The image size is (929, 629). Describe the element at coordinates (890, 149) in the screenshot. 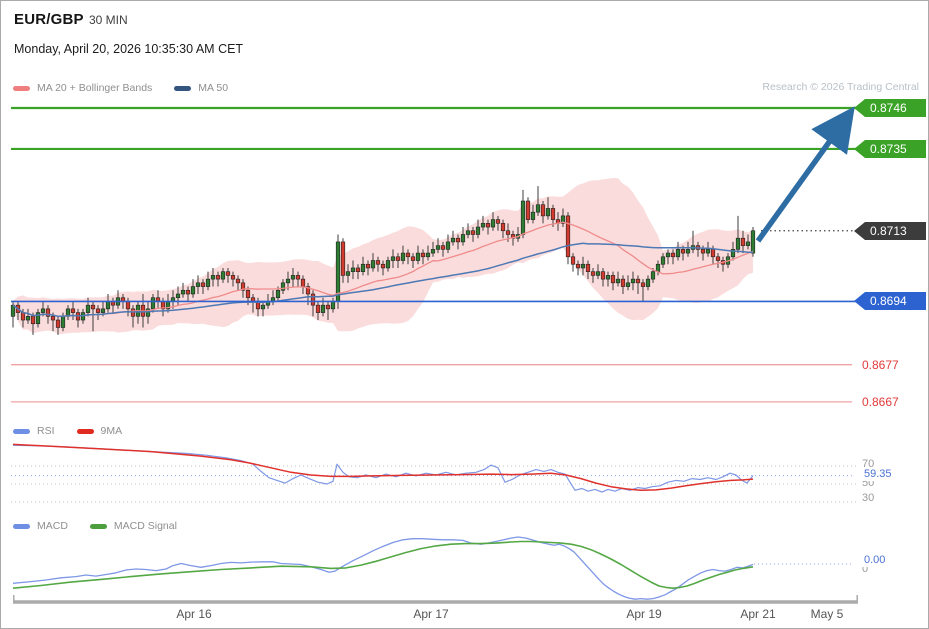

I see `resistance-price-tag: 0.8735` at that location.